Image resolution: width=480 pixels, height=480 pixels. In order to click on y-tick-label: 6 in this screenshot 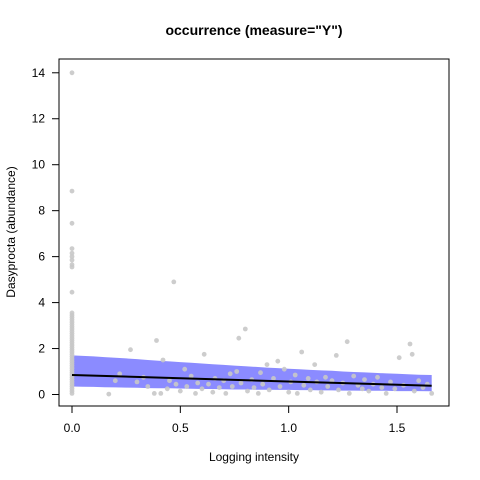, I will do `click(41, 257)`.